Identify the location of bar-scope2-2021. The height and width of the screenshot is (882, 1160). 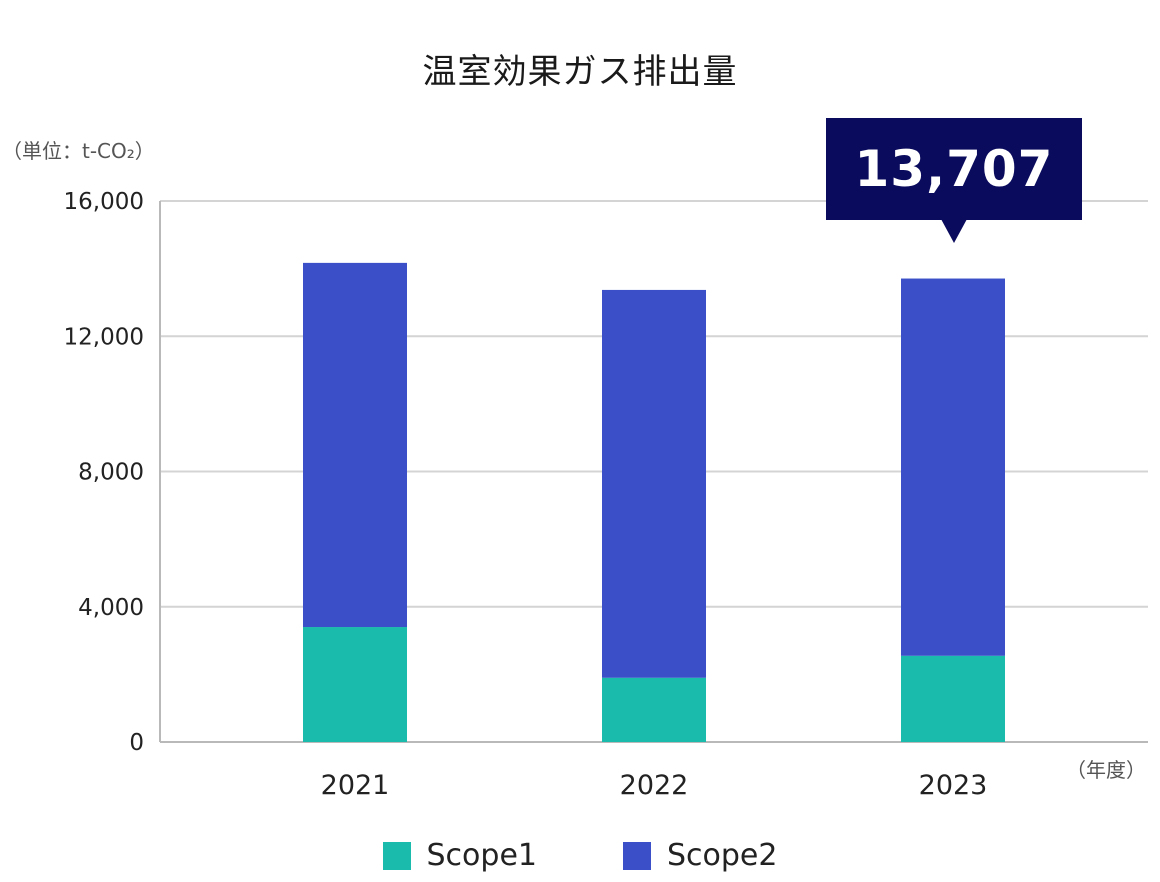
(355, 445).